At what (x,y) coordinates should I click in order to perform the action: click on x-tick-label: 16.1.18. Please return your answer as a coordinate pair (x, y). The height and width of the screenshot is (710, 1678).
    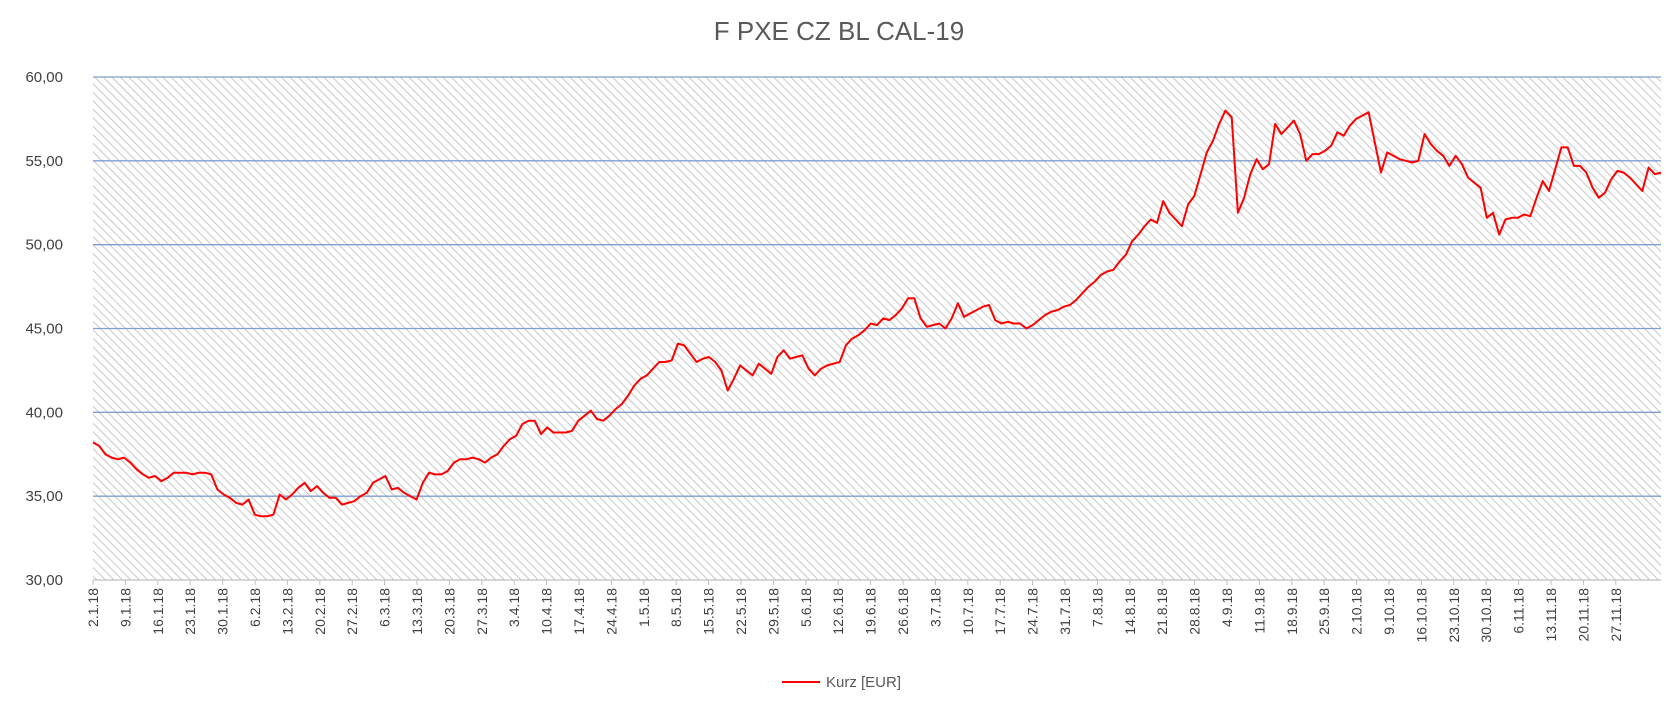
    Looking at the image, I should click on (158, 611).